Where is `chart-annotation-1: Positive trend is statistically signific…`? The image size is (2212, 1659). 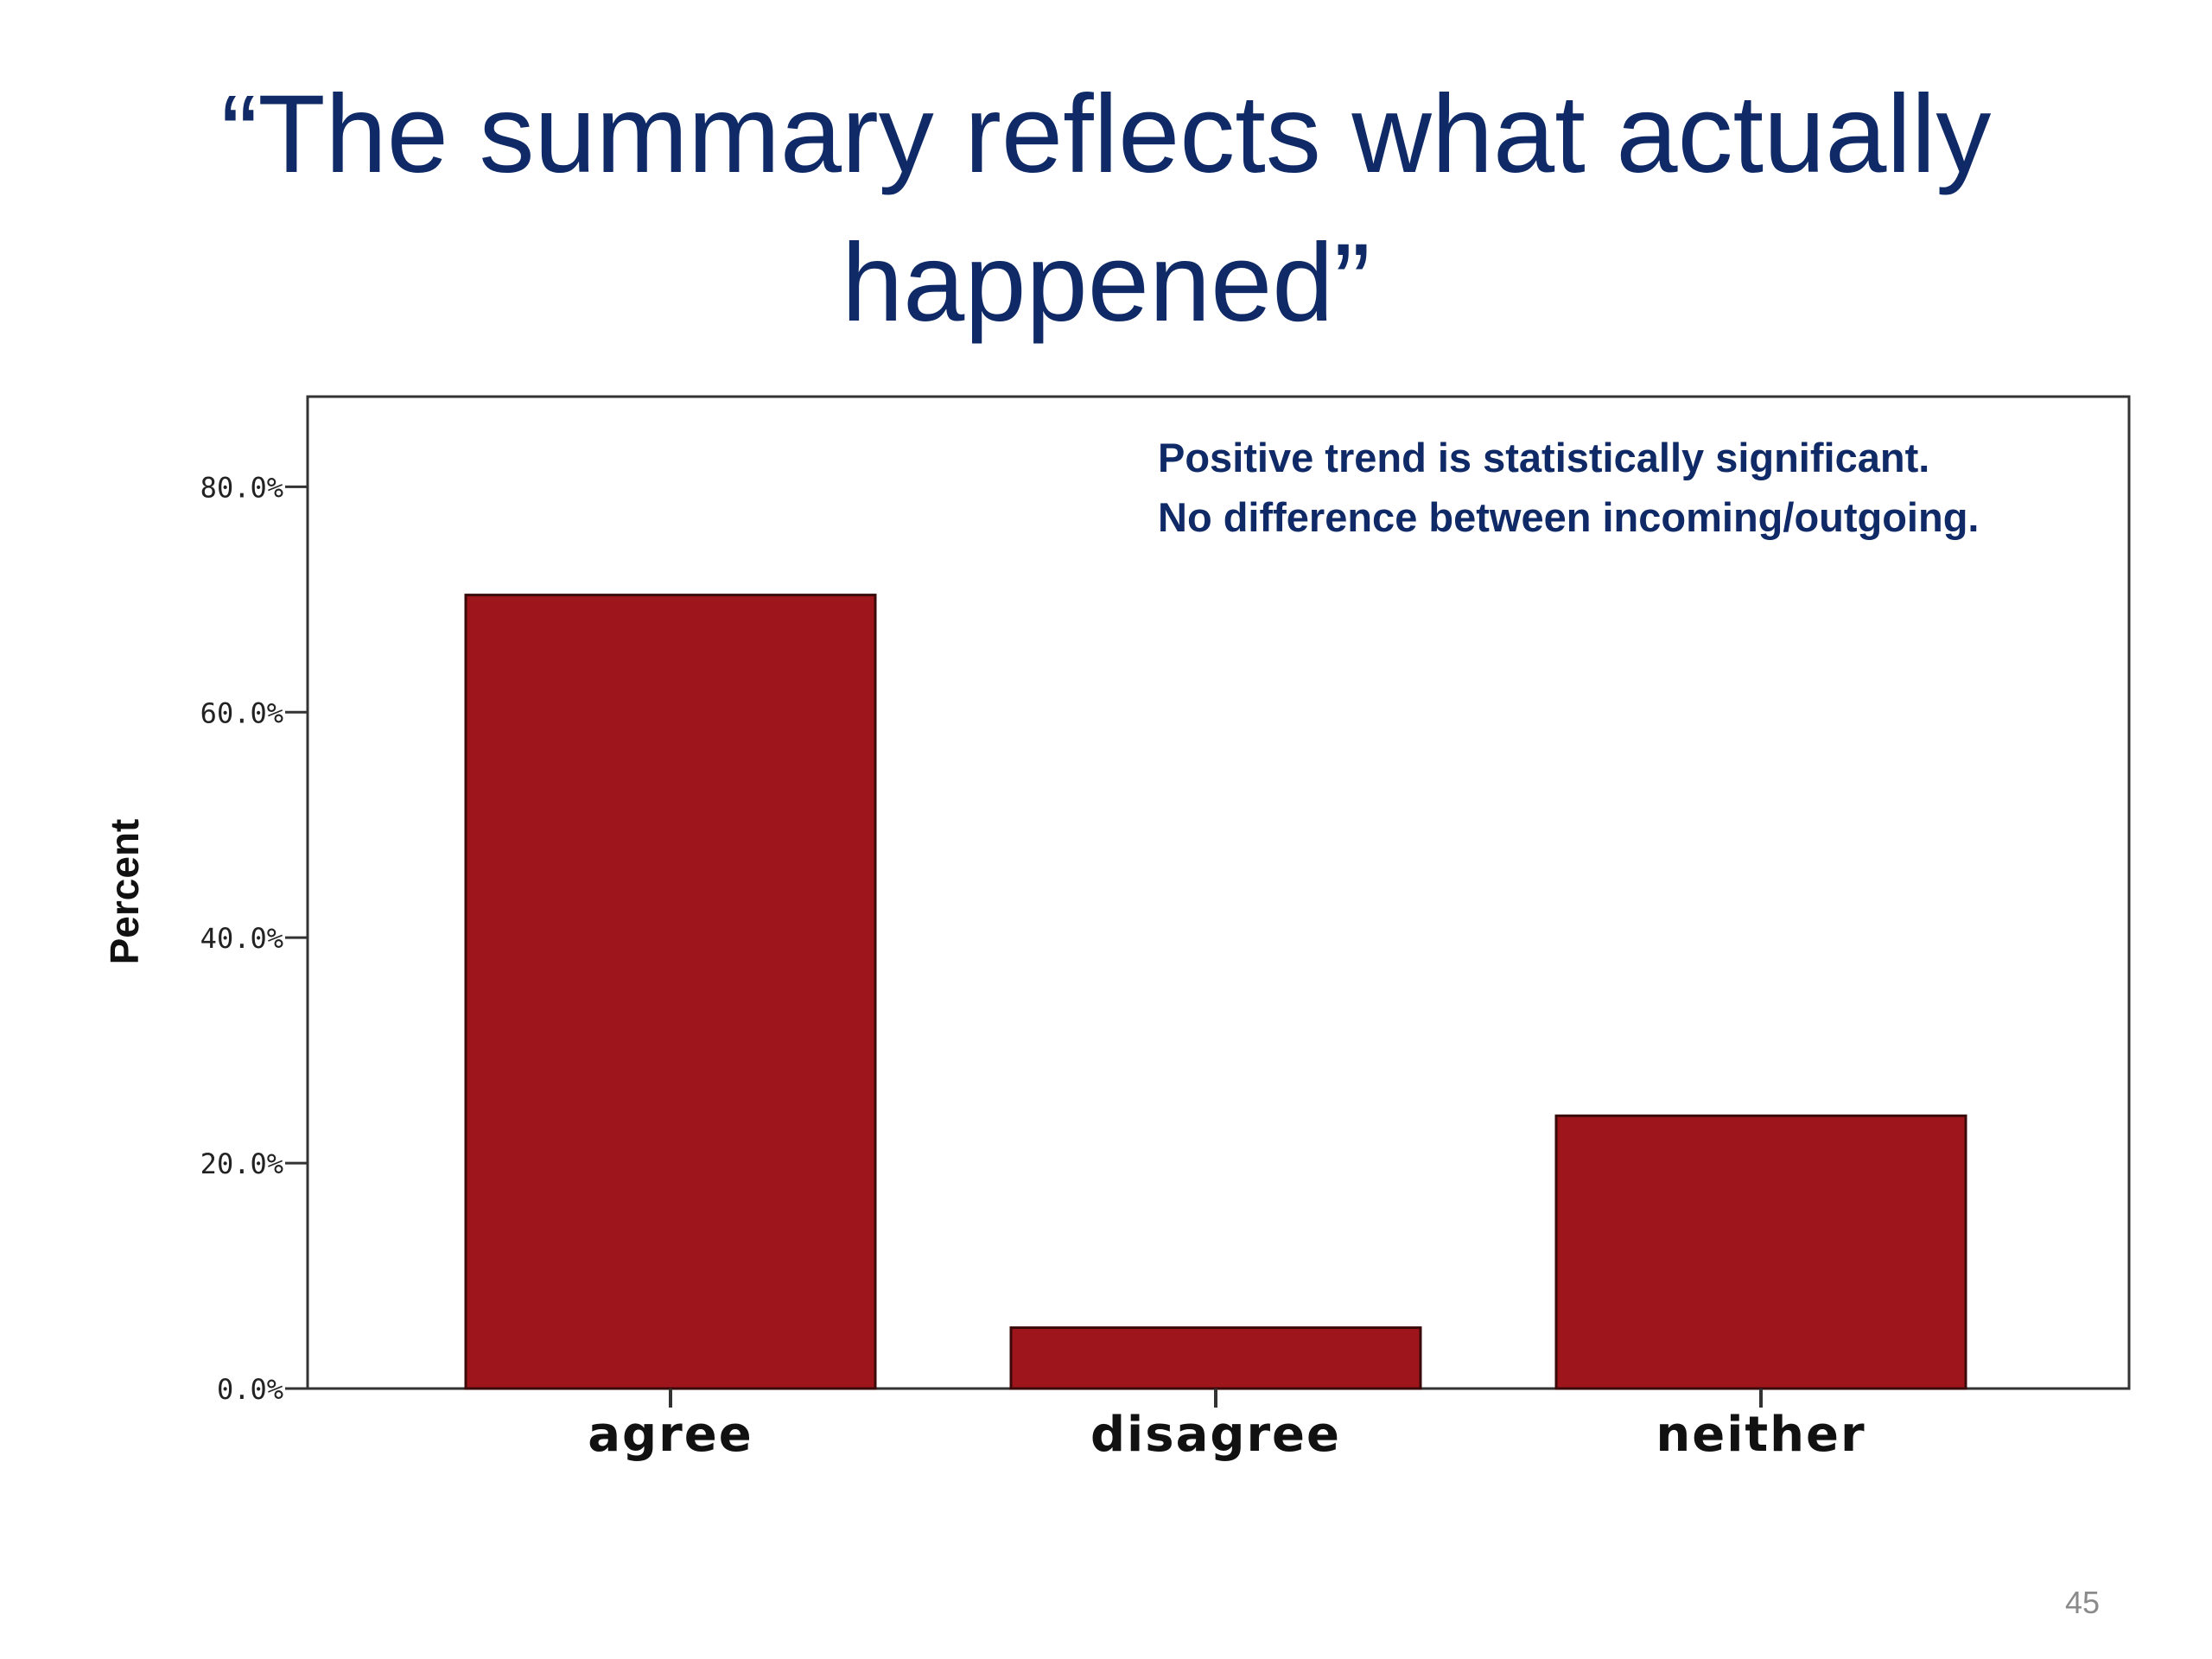 chart-annotation-1: Positive trend is statistically signific… is located at coordinates (1543, 457).